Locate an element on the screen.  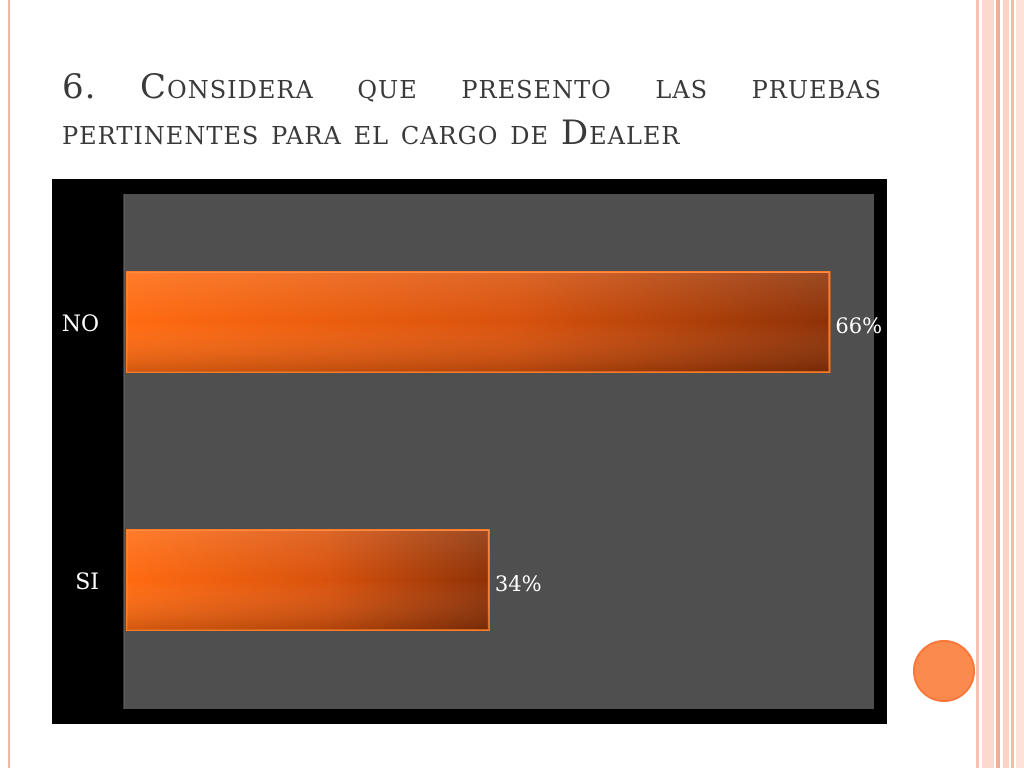
decorative-stripes is located at coordinates (1000, 384).